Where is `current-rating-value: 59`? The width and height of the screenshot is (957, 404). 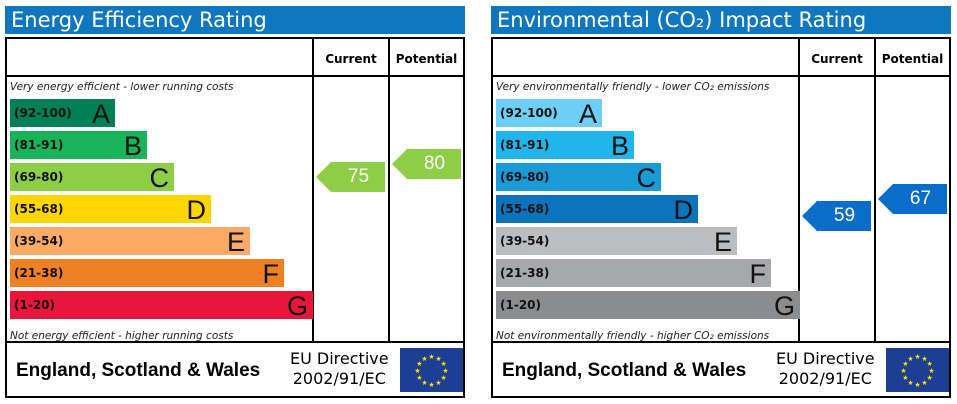
current-rating-value: 59 is located at coordinates (844, 215).